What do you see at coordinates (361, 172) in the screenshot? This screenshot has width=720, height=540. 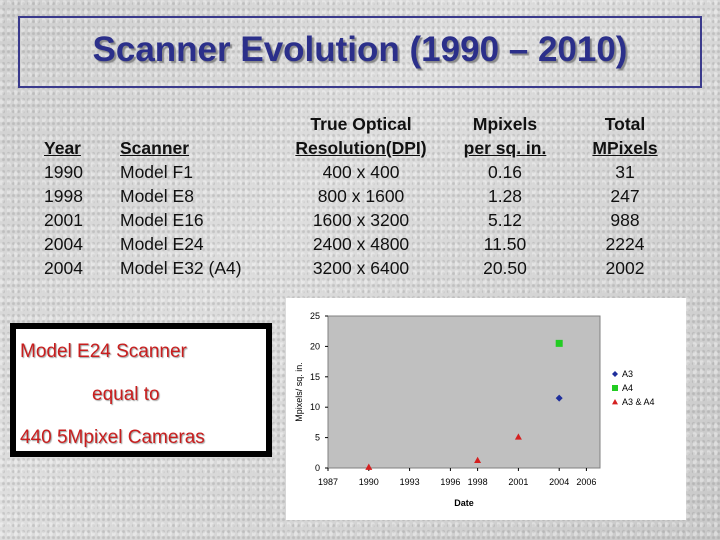 I see `resolution-cell: 400 x 400` at bounding box center [361, 172].